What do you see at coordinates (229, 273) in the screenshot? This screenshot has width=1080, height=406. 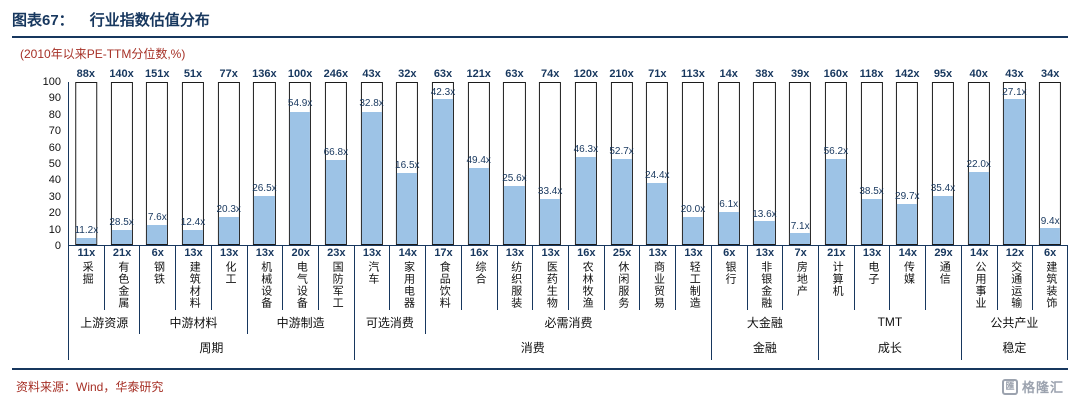 I see `category-name: 化工` at bounding box center [229, 273].